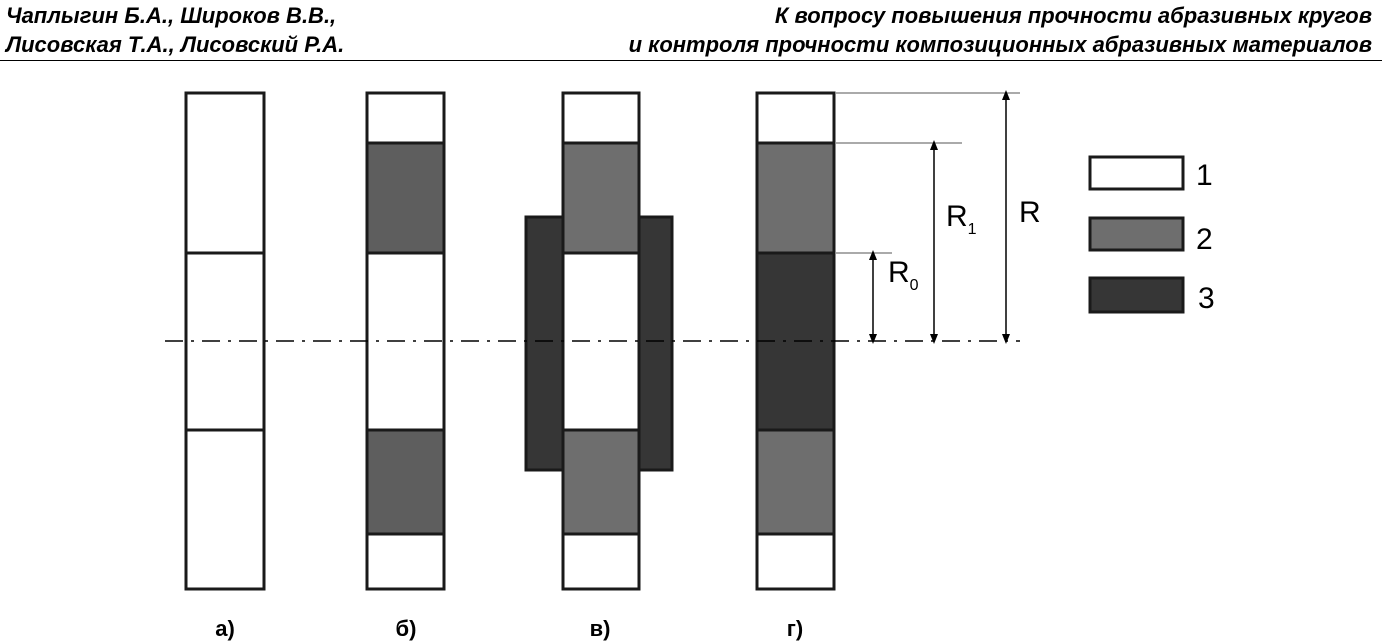  Describe the element at coordinates (546, 343) in the screenshot. I see `panel-v-flange-left` at that location.